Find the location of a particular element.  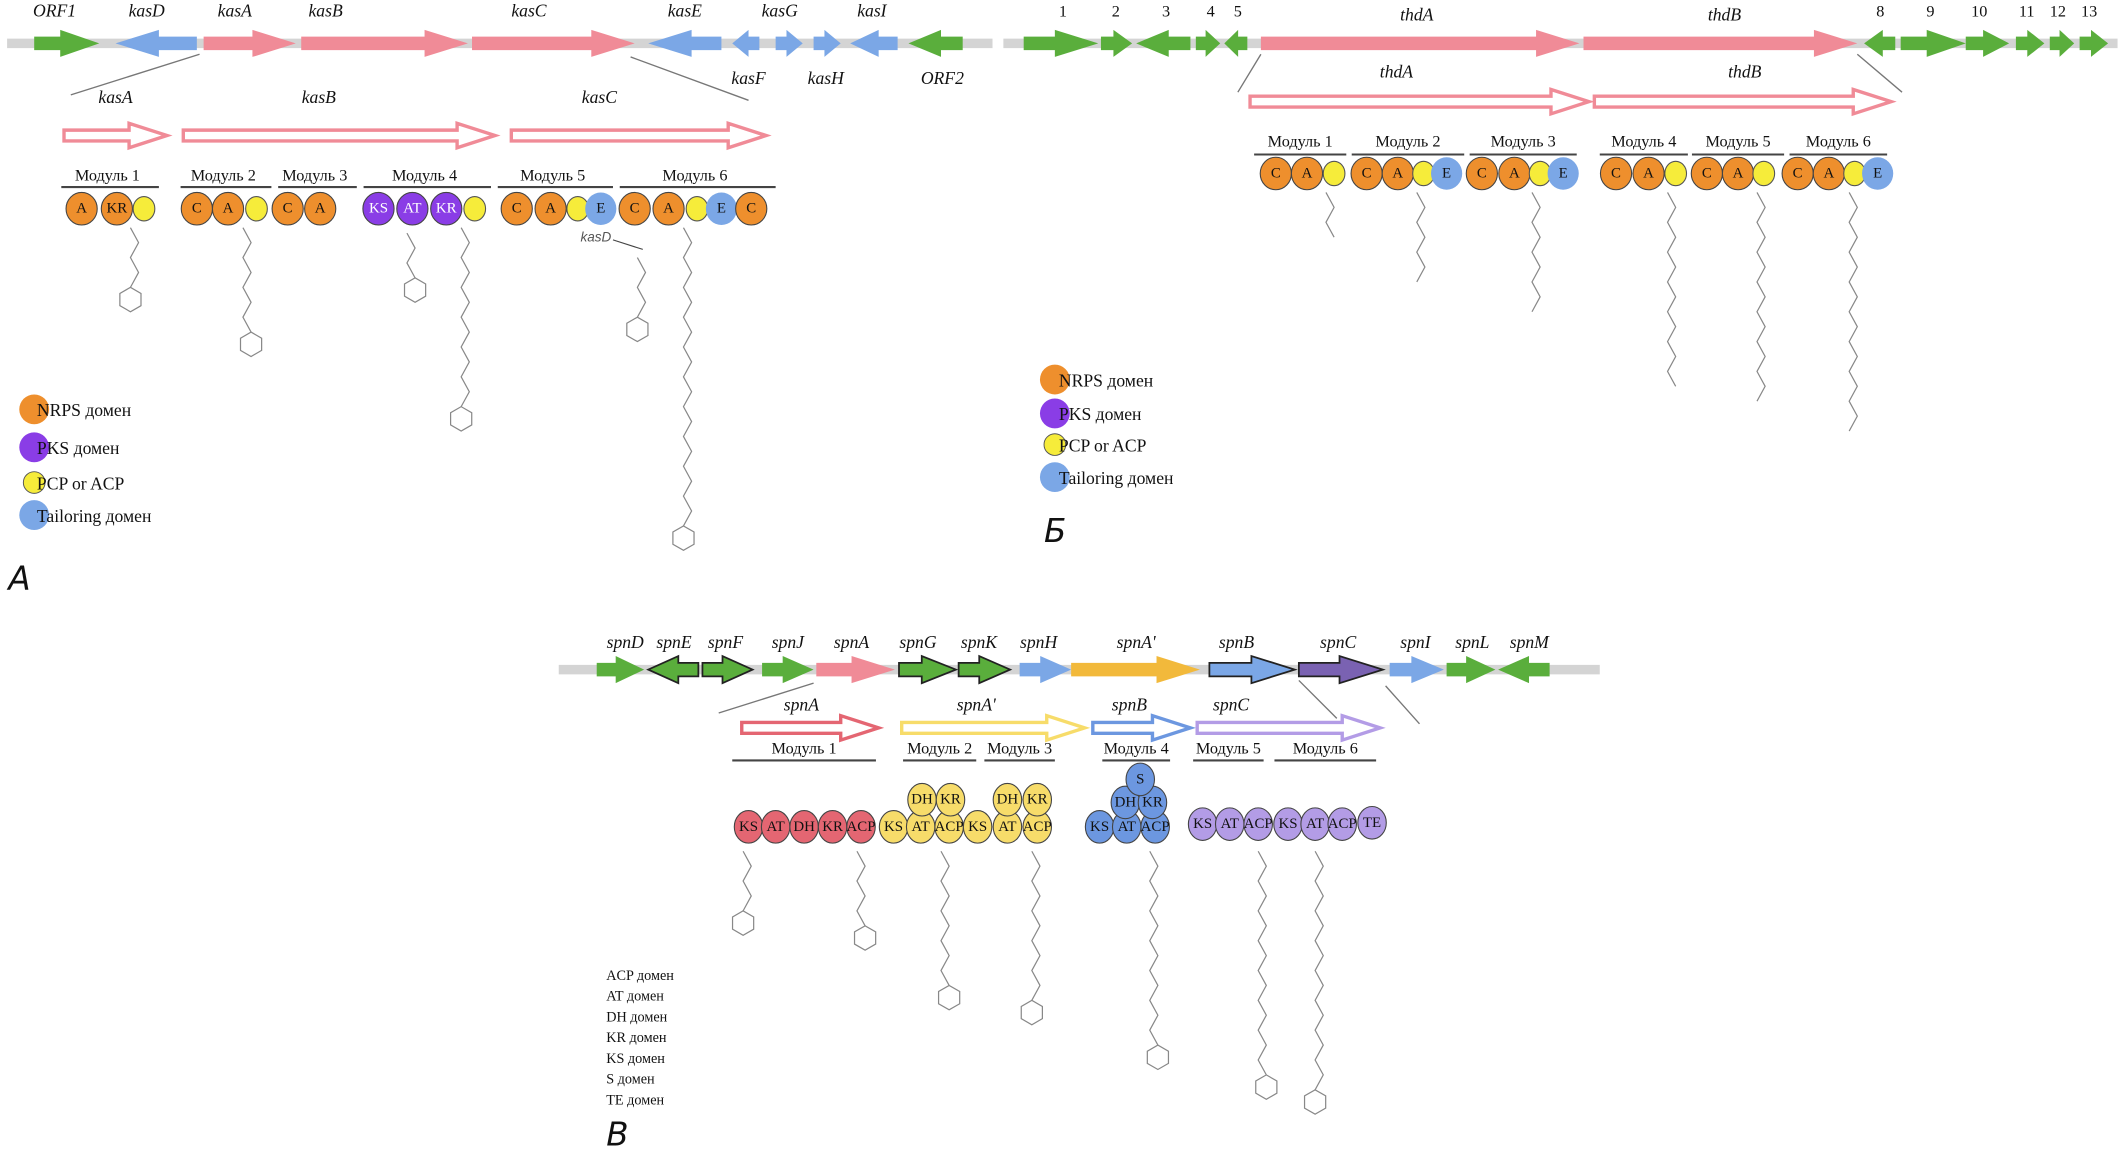

legend-label: AT домен is located at coordinates (635, 997).